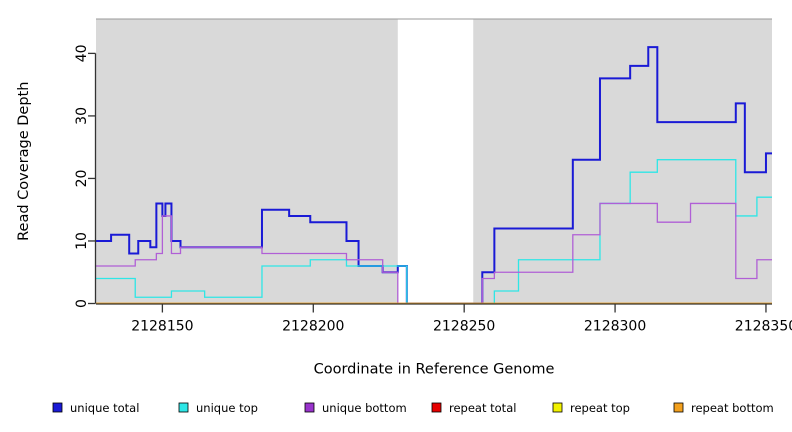 The width and height of the screenshot is (792, 432). I want to click on x-tick-label: 2128200, so click(313, 327).